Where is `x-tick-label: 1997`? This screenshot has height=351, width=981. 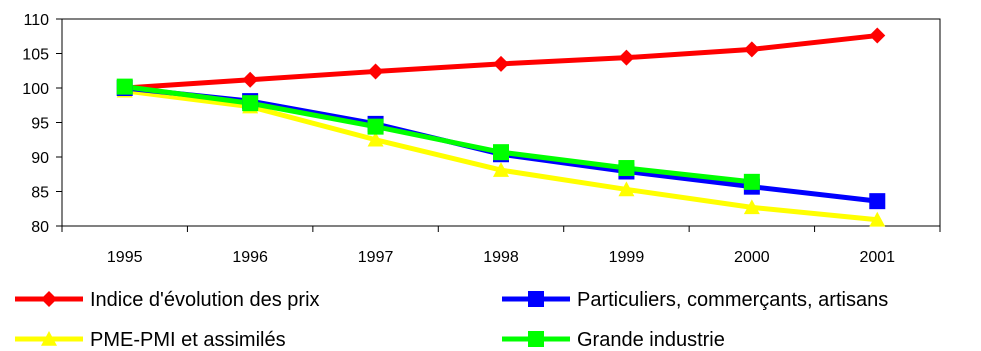 x-tick-label: 1997 is located at coordinates (376, 257).